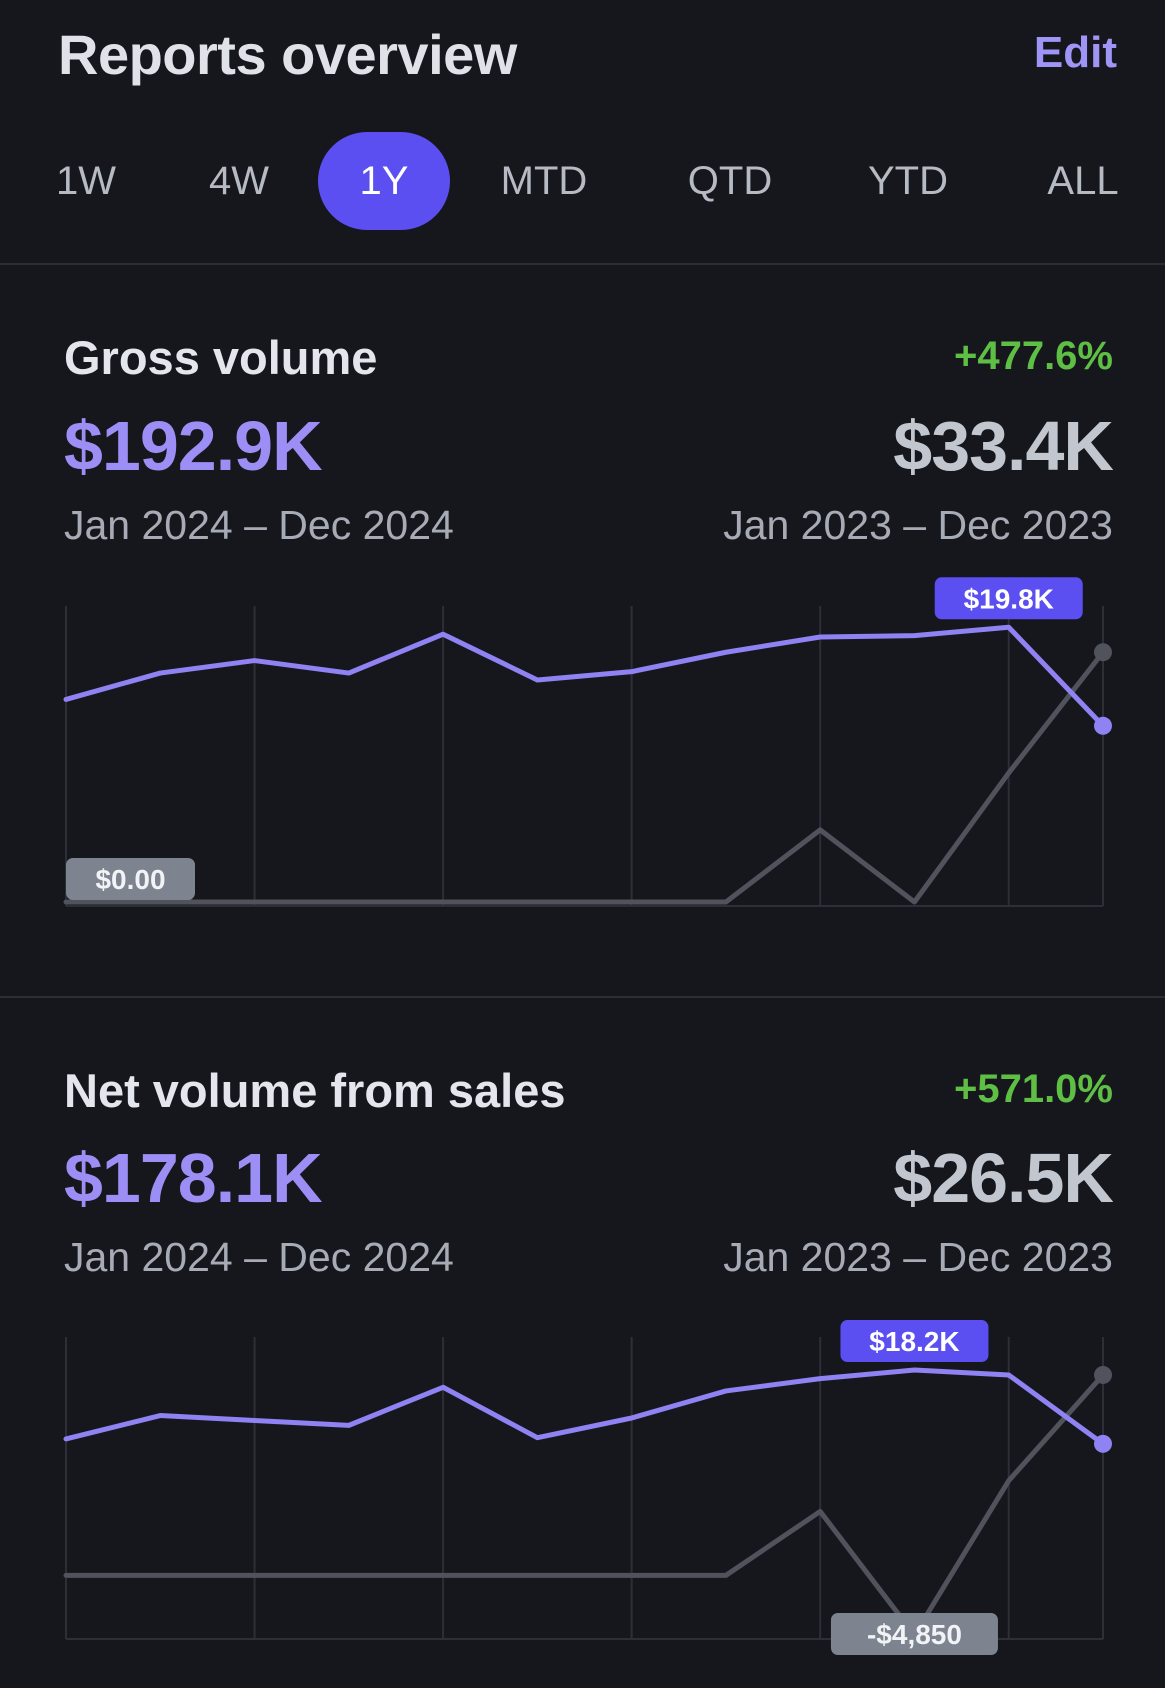  What do you see at coordinates (1003, 446) in the screenshot?
I see `previous-value: $33.4K` at bounding box center [1003, 446].